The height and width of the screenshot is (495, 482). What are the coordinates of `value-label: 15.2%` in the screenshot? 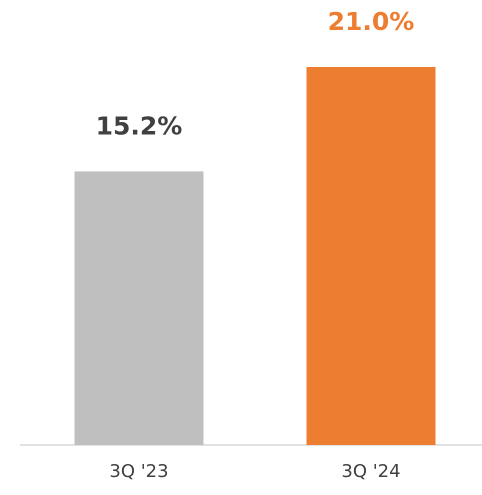 It's located at (139, 125).